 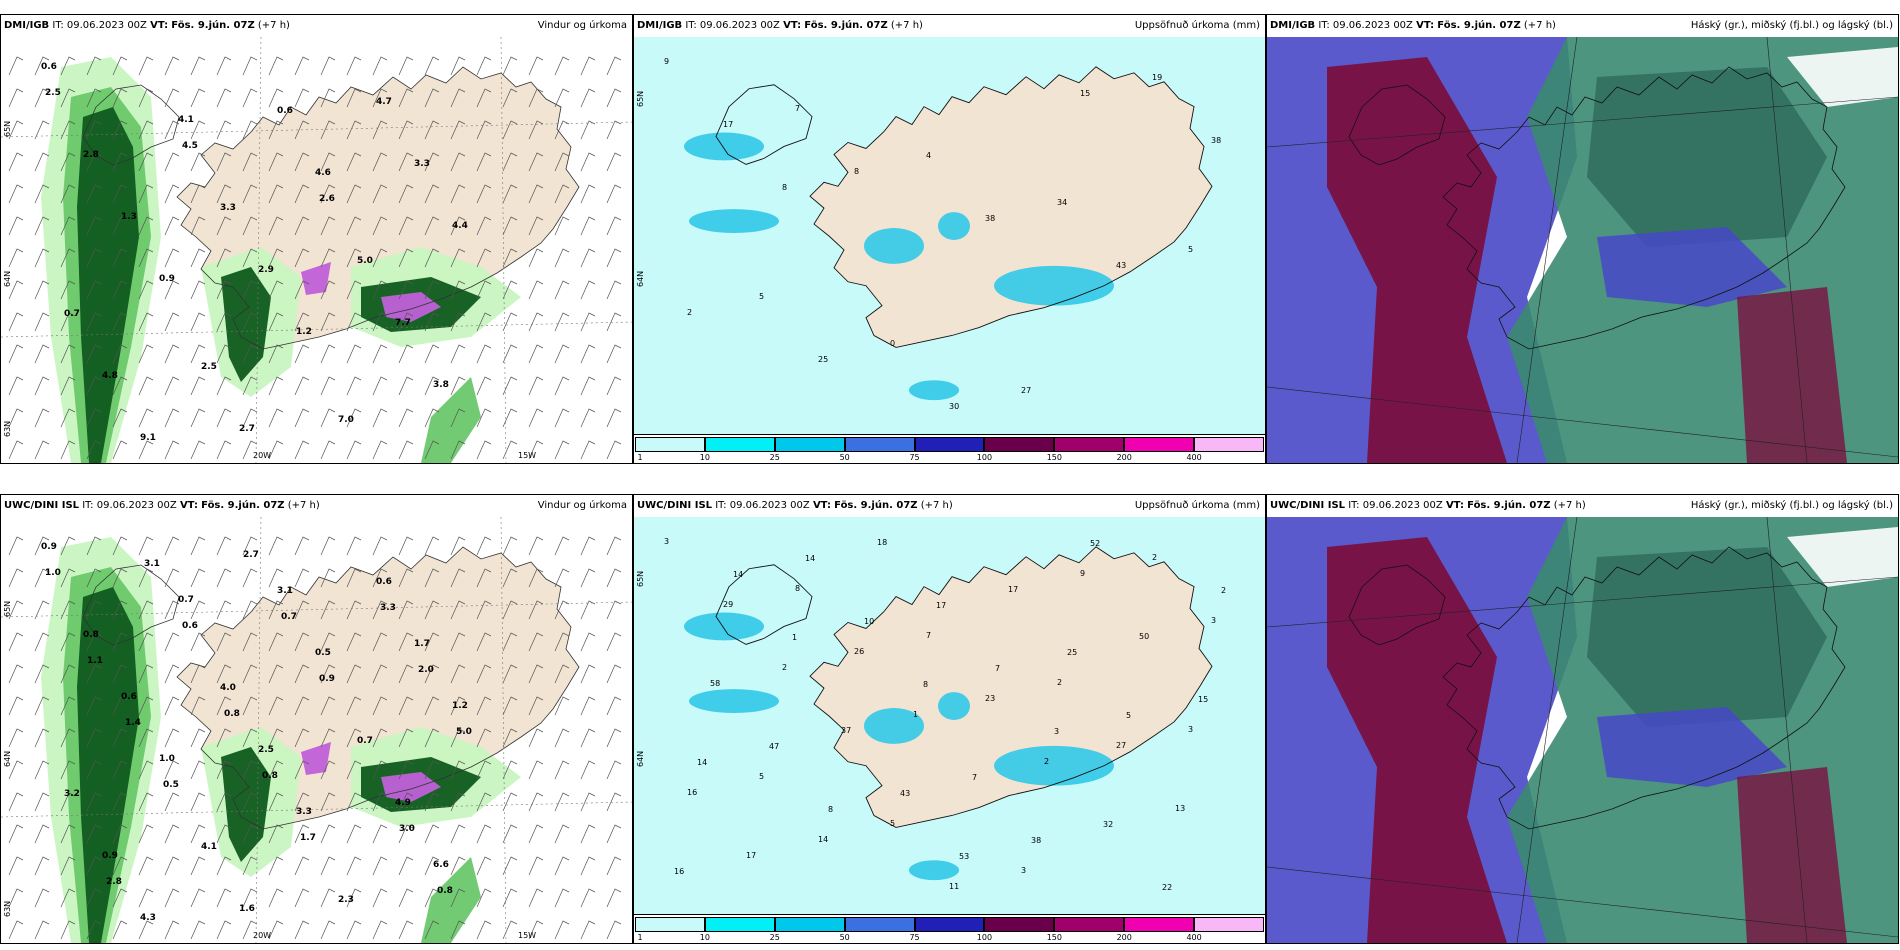 I want to click on lead-time: (+7 h), so click(x=273, y=25).